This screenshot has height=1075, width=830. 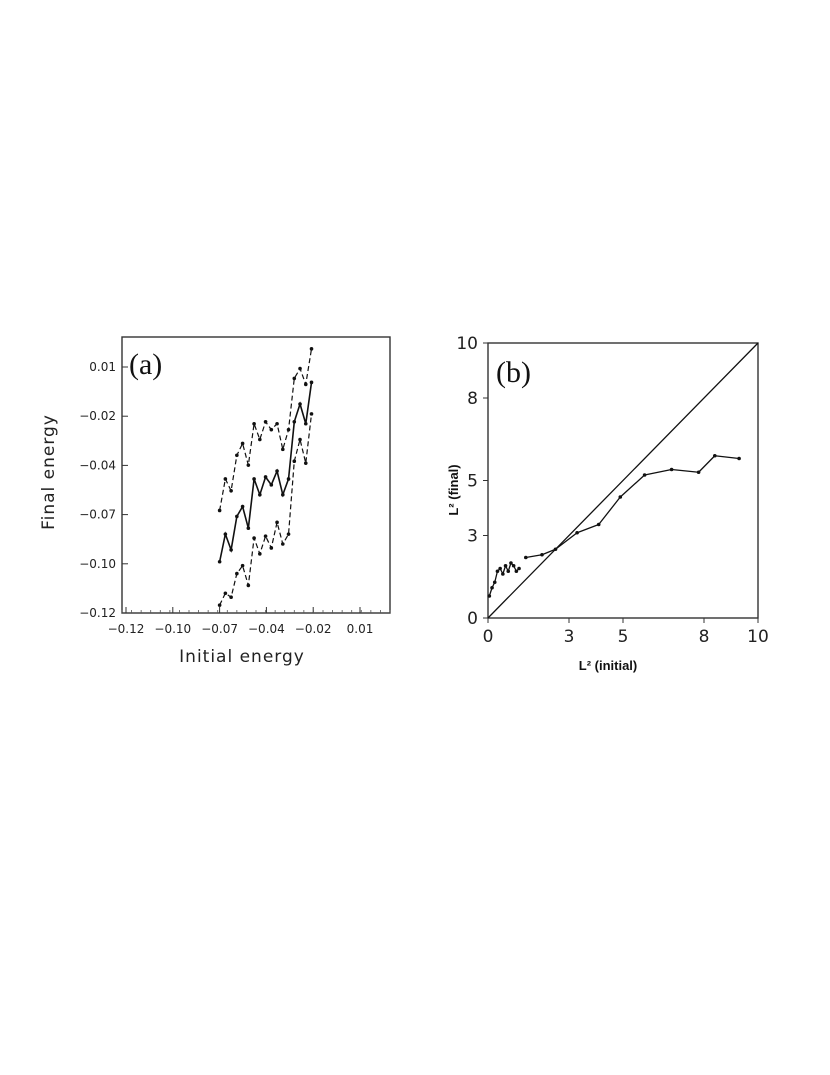 I want to click on x-tick-label-a: −0.02, so click(x=313, y=629).